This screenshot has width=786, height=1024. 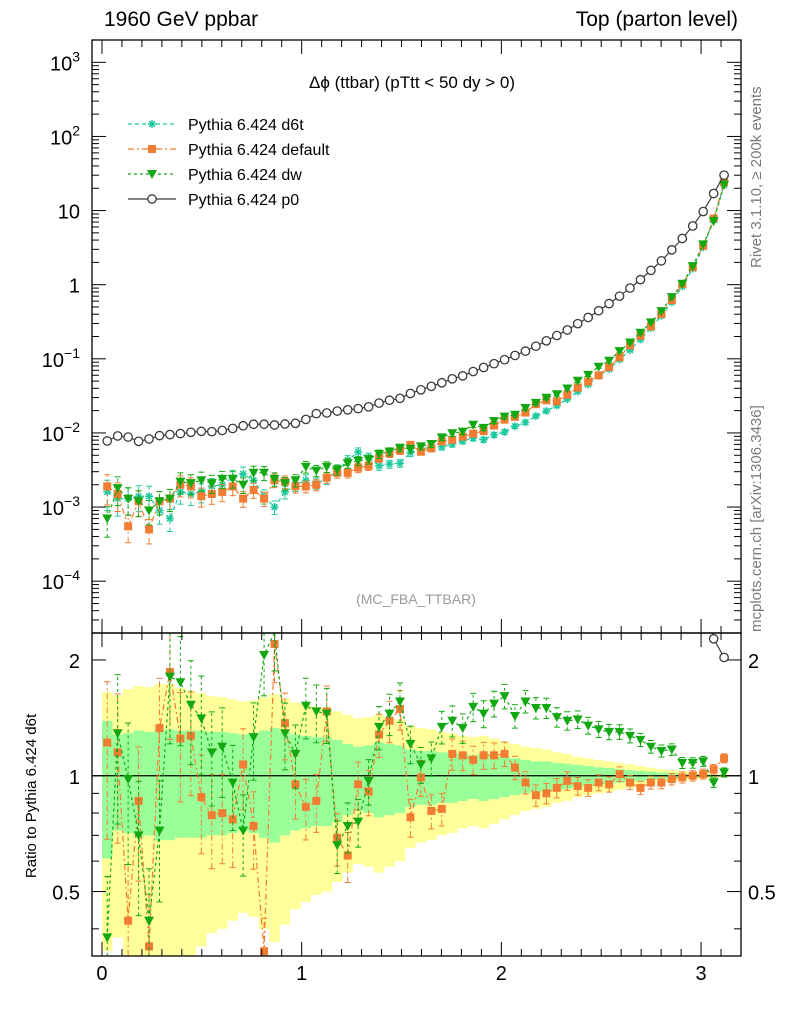 What do you see at coordinates (412, 82) in the screenshot?
I see `plot-title: Δϕ (ttbar) (pTtt < 50 dy > 0)` at bounding box center [412, 82].